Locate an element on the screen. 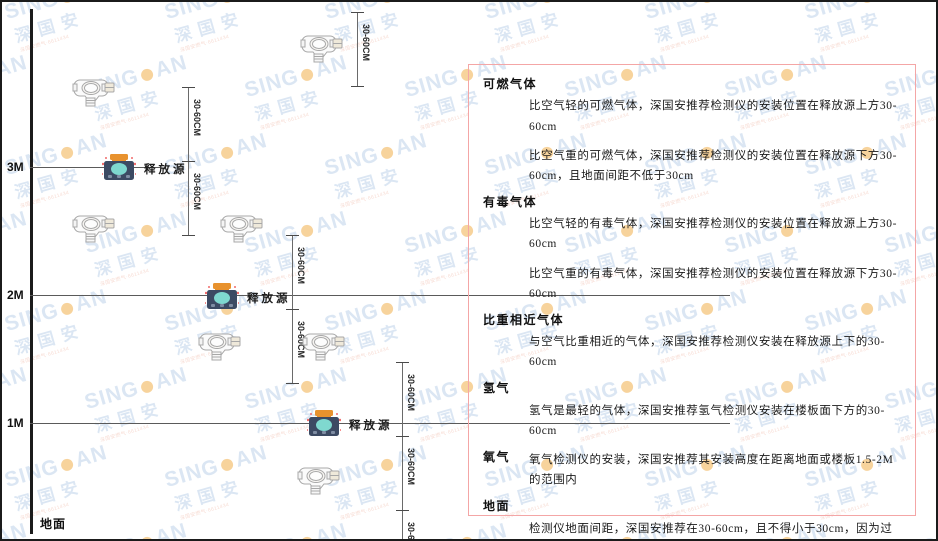 The image size is (938, 541). section-title: 地面 is located at coordinates (497, 506).